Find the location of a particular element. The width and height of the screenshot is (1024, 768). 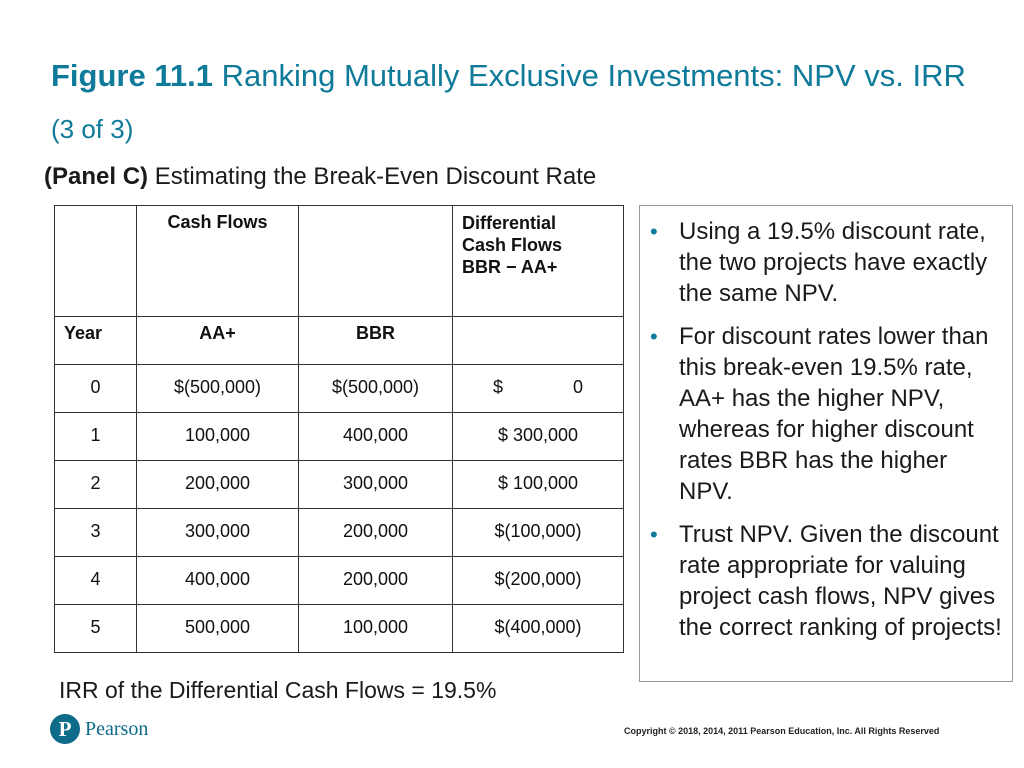

pearson-logo: P Pearson is located at coordinates (99, 729).